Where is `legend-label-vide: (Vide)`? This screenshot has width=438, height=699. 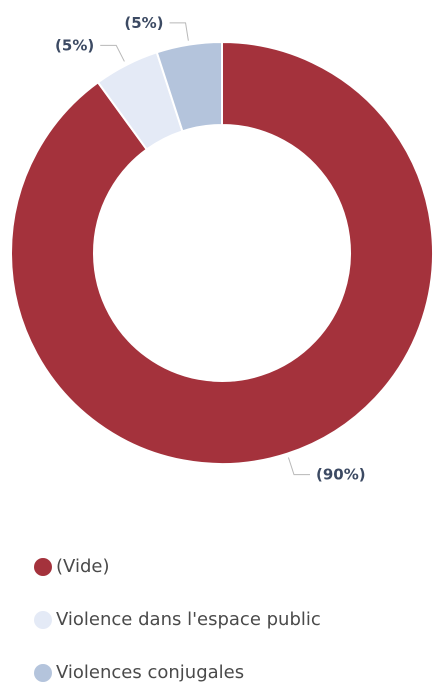 legend-label-vide: (Vide) is located at coordinates (83, 566).